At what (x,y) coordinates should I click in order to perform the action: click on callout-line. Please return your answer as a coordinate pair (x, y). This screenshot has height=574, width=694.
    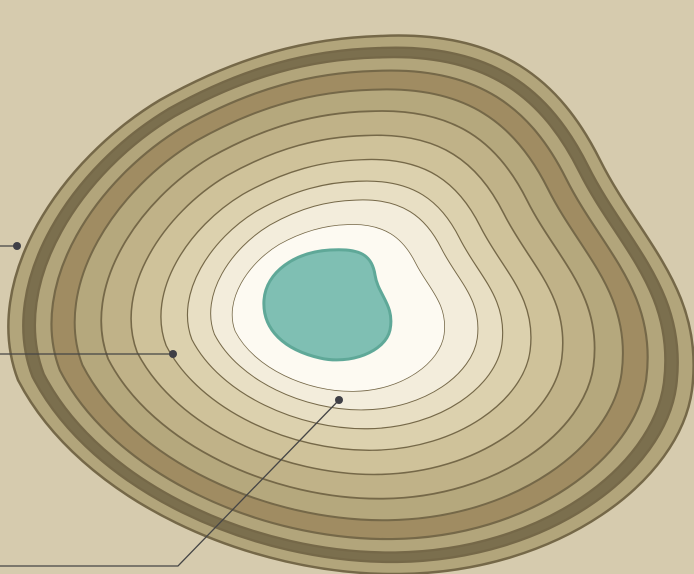
    Looking at the image, I should click on (170, 483).